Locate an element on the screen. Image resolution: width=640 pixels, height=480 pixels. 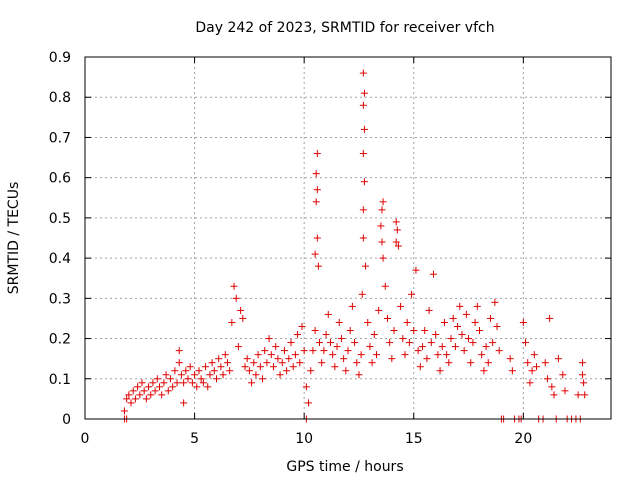
y-tick-label: 0.3 is located at coordinates (60, 299).